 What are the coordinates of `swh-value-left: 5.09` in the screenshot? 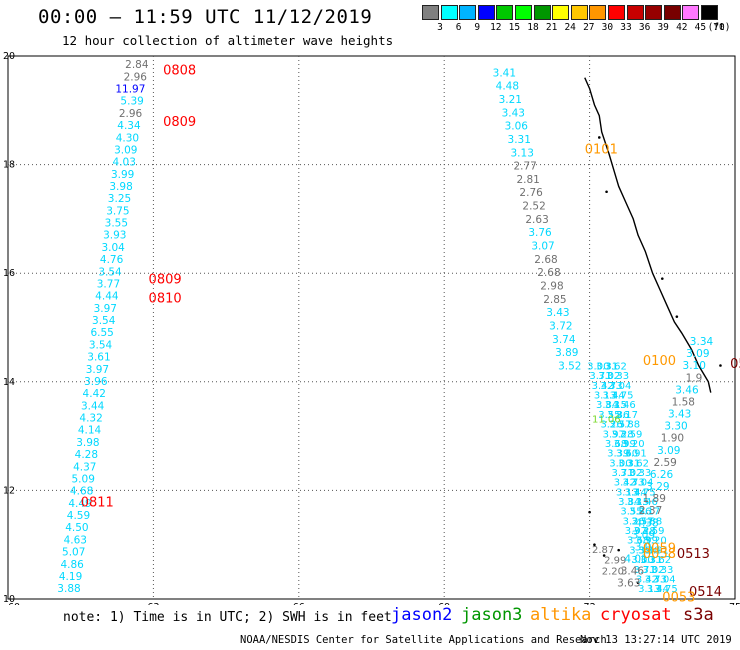 It's located at (83, 479).